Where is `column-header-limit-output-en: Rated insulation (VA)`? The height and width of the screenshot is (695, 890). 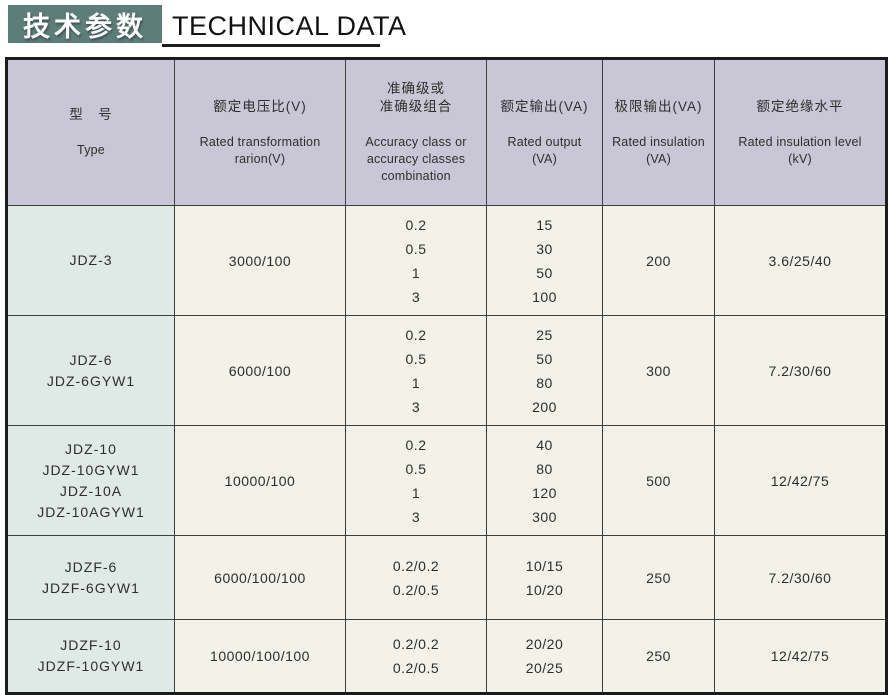 column-header-limit-output-en: Rated insulation (VA) is located at coordinates (658, 150).